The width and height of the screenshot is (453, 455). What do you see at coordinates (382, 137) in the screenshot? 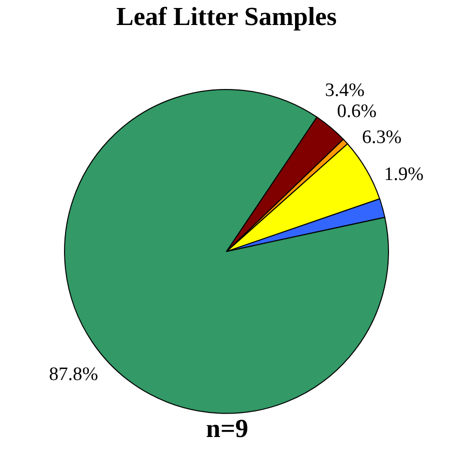
I see `data-label: 6.3%` at bounding box center [382, 137].